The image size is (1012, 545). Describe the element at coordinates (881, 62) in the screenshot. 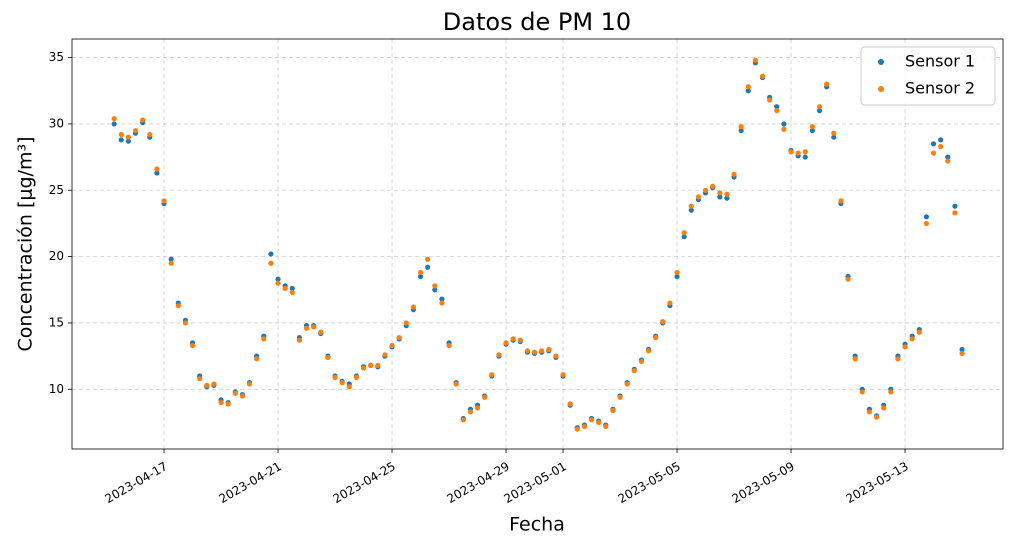

I see `legend-marker` at that location.